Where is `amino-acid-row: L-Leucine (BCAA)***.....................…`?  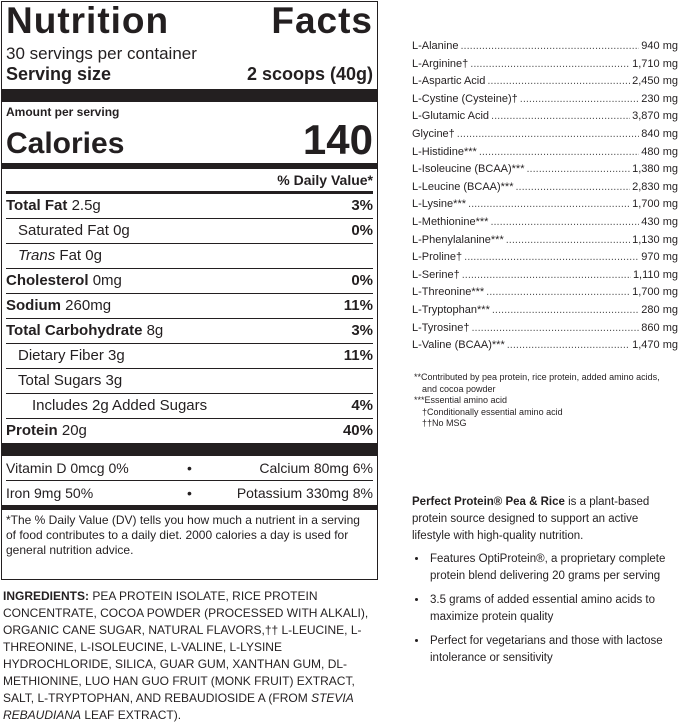 amino-acid-row: L-Leucine (BCAA)***.....................… is located at coordinates (545, 188).